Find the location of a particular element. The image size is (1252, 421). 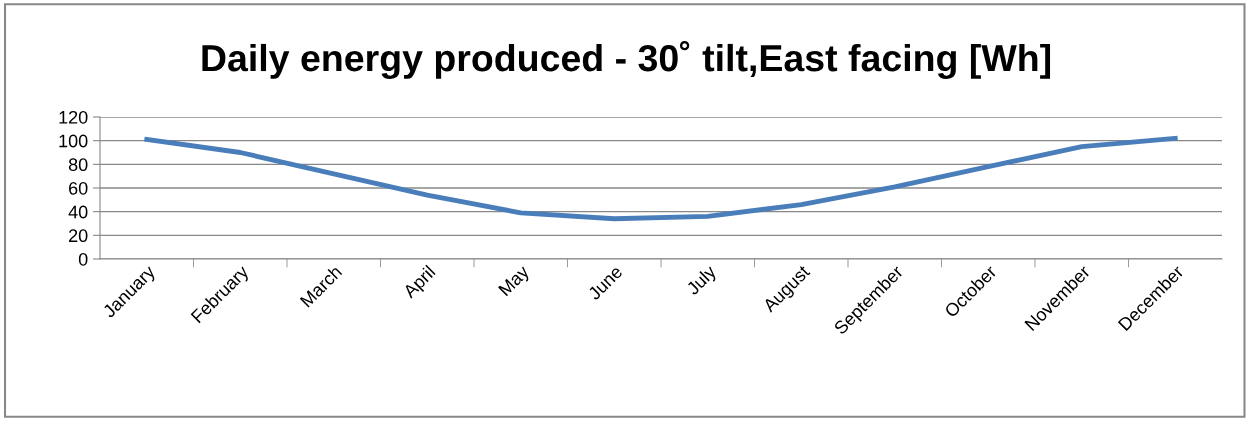

x-tick-label: May is located at coordinates (515, 281).